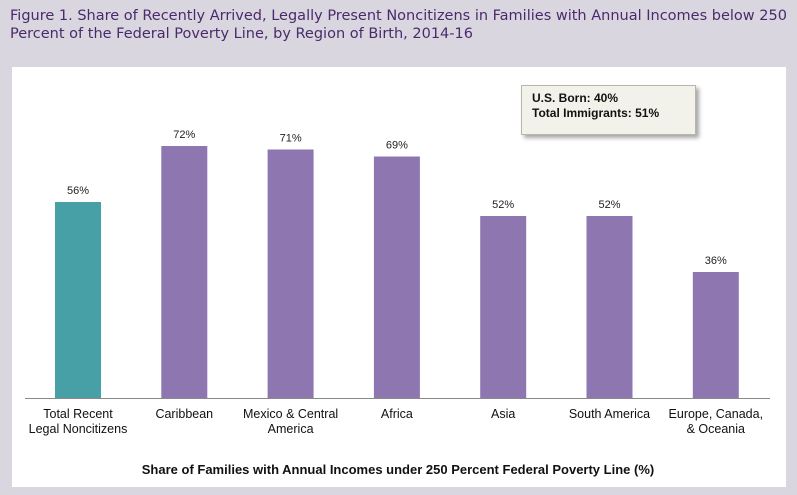 This screenshot has height=495, width=797. I want to click on category-label-2-0: Mexico & Central, so click(290, 414).